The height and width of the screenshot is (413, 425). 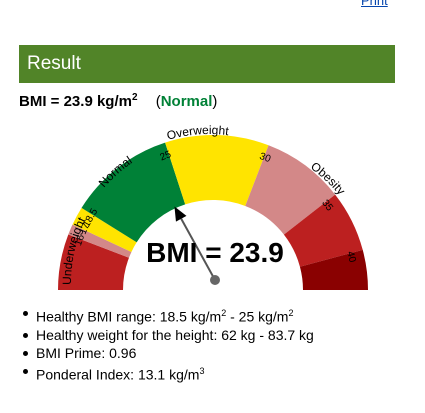 What do you see at coordinates (133, 192) in the screenshot?
I see `gauge-segment-normal` at bounding box center [133, 192].